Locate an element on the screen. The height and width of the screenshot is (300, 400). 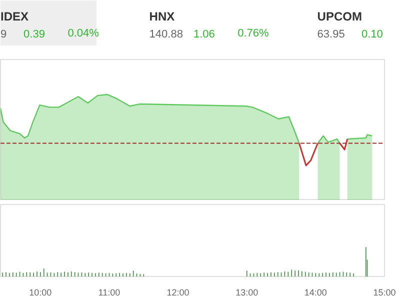
text: HNX is located at coordinates (162, 17).